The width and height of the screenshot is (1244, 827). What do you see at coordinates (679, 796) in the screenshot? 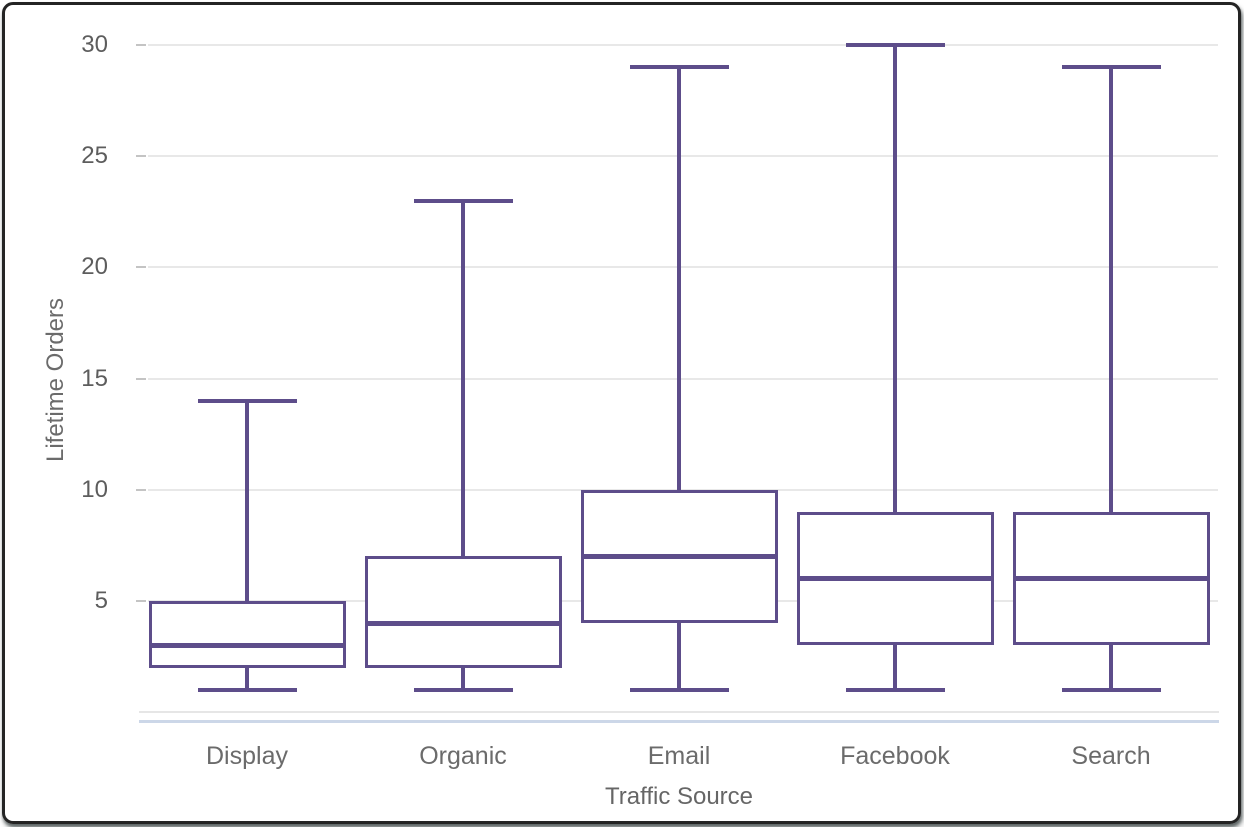
I see `x-axis-title: Traffic Source` at bounding box center [679, 796].